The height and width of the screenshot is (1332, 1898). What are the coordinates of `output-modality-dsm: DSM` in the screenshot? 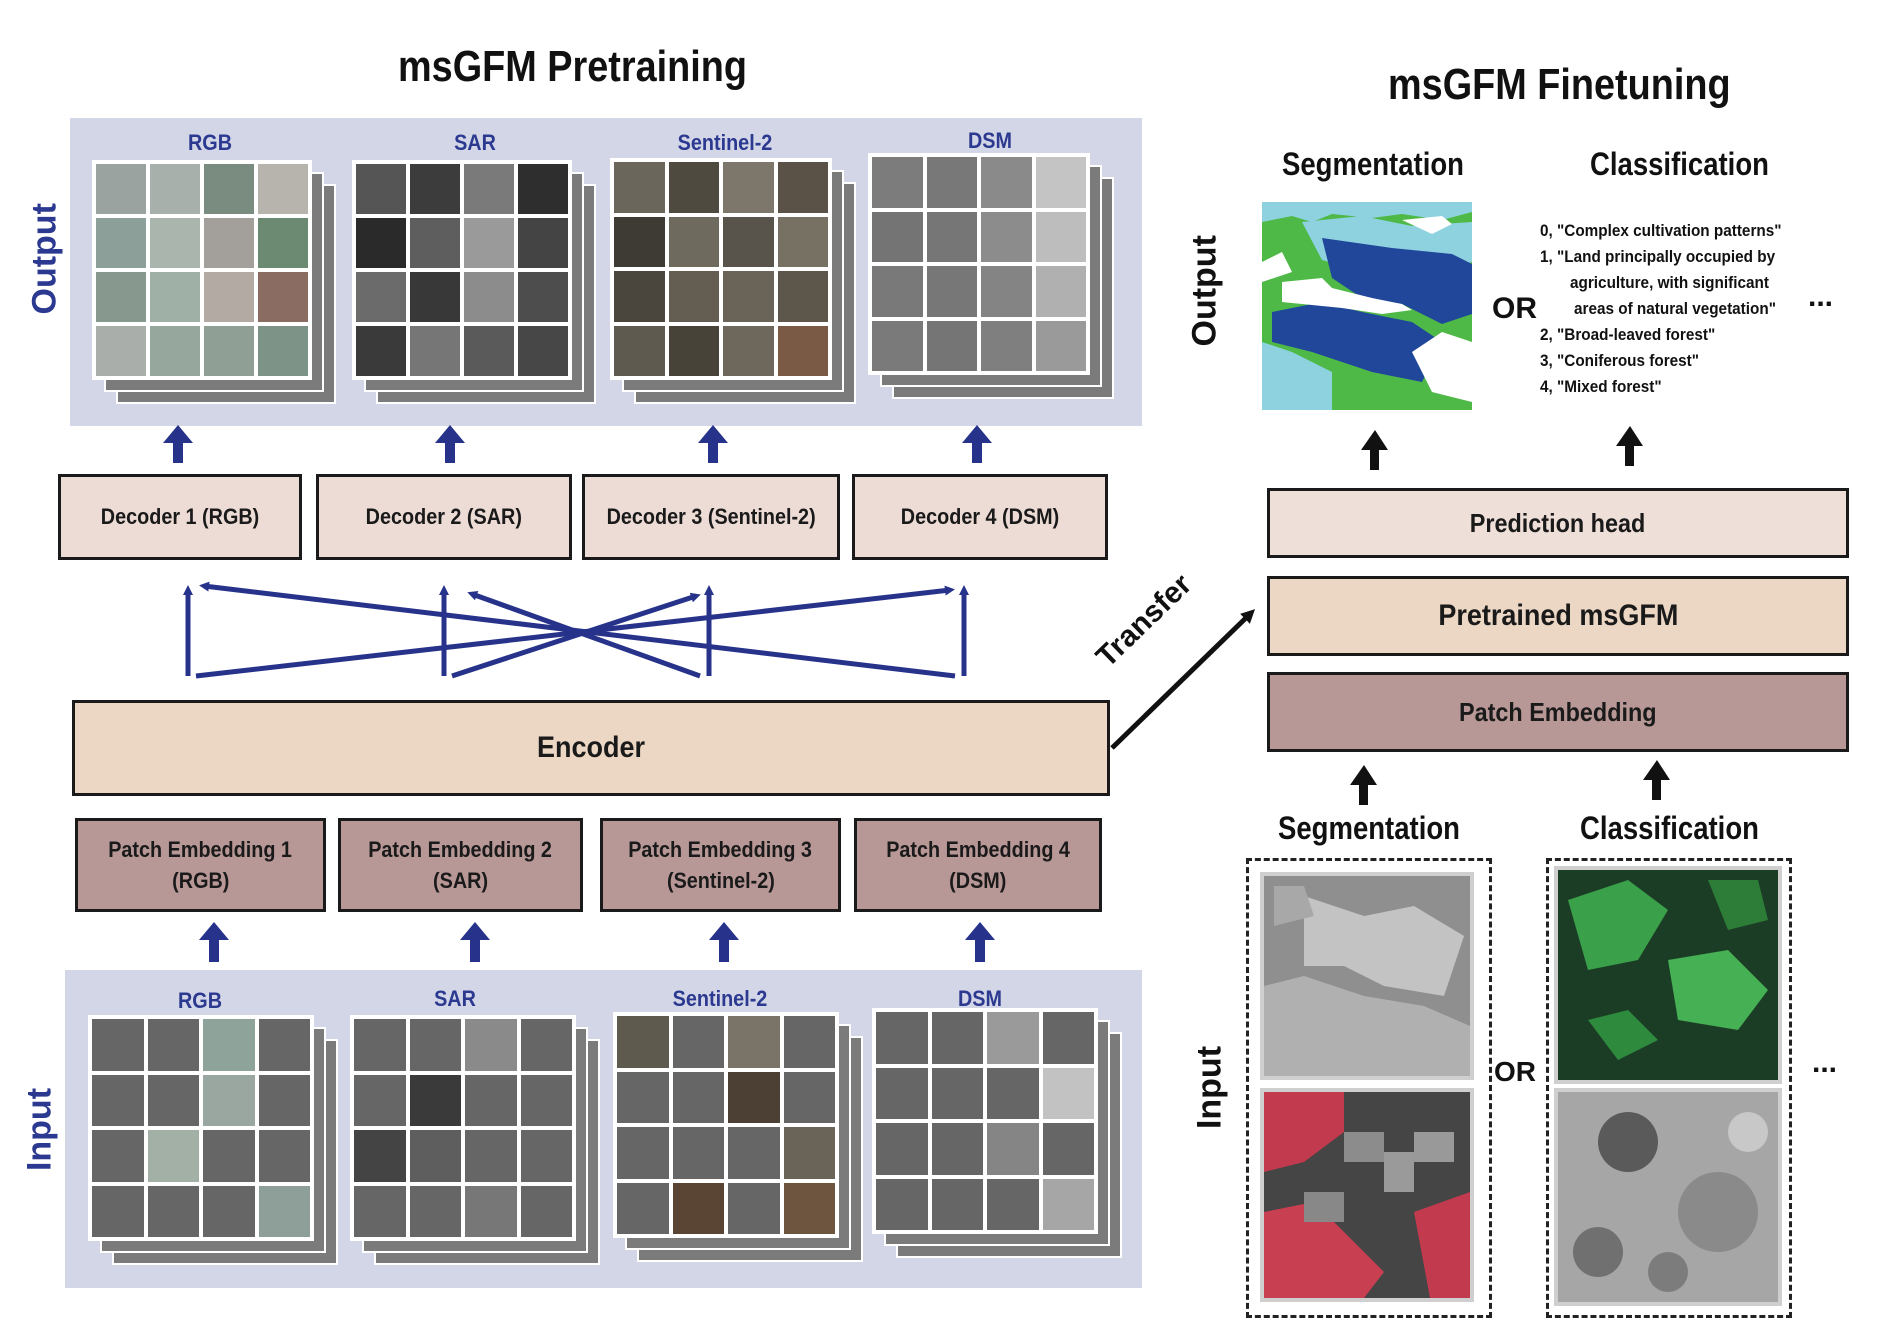 It's located at (989, 140).